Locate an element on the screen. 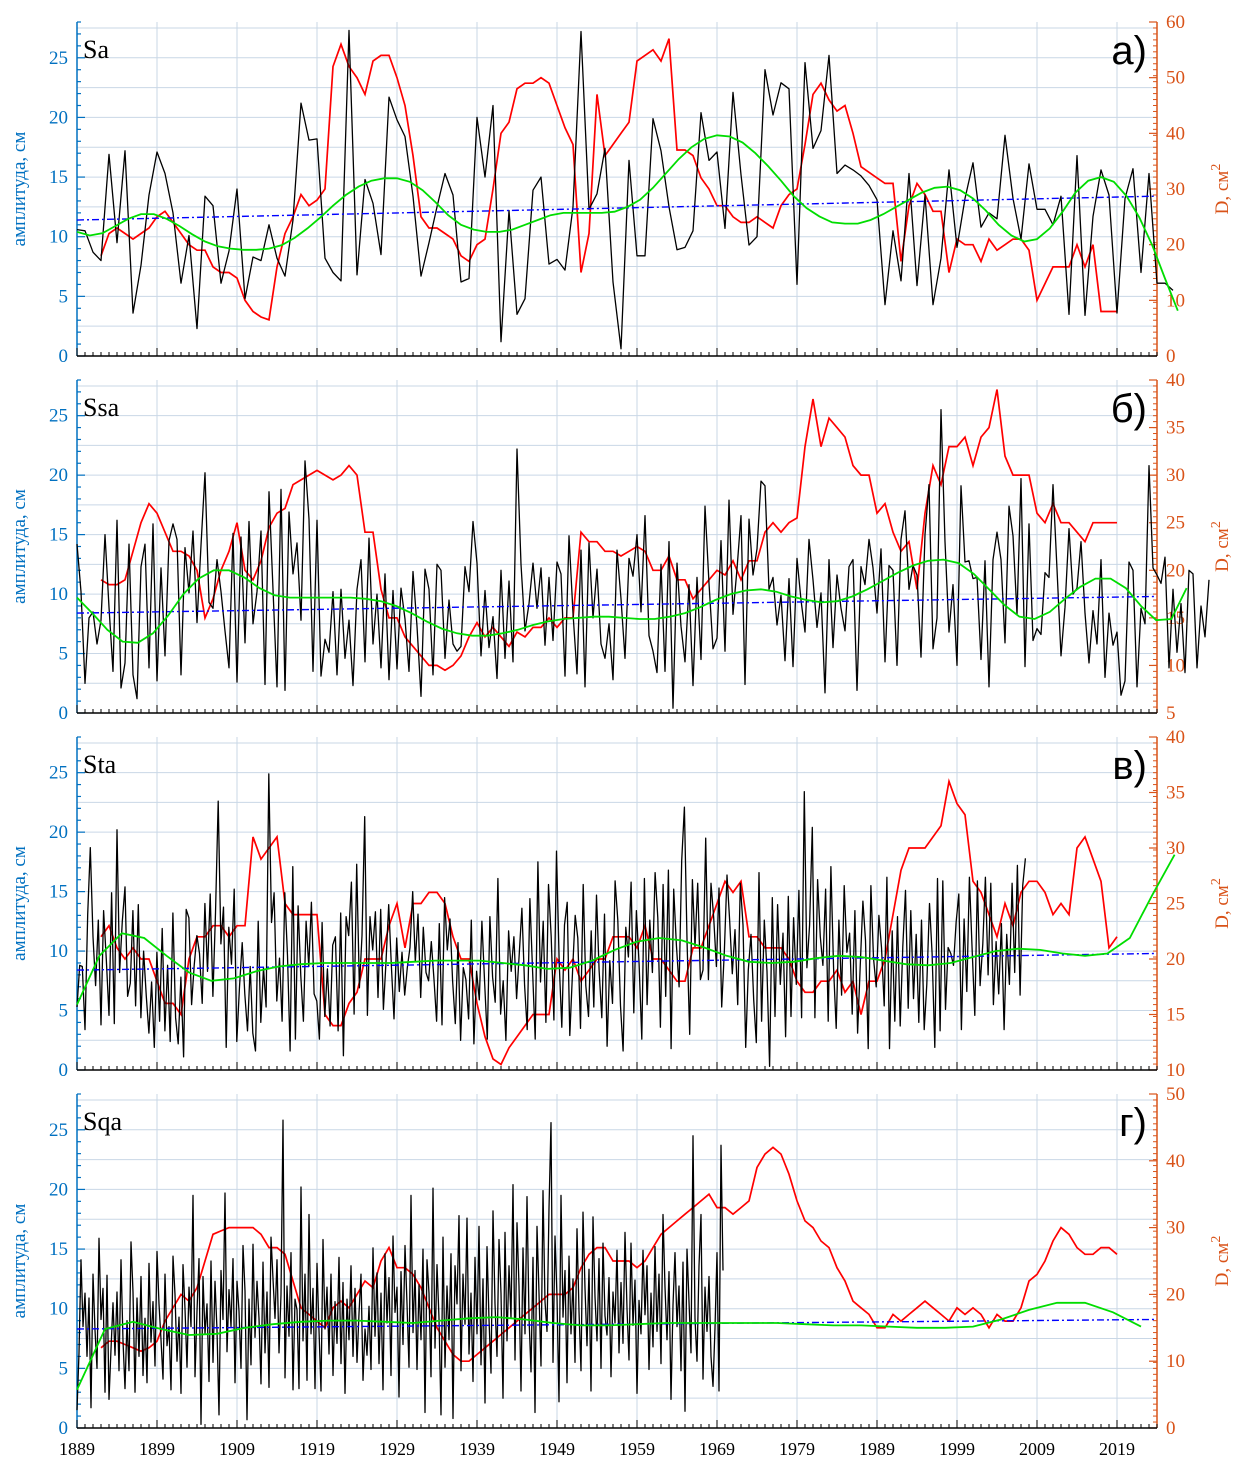 The image size is (1238, 1465). x-tick-label: 2019 is located at coordinates (1117, 1449).